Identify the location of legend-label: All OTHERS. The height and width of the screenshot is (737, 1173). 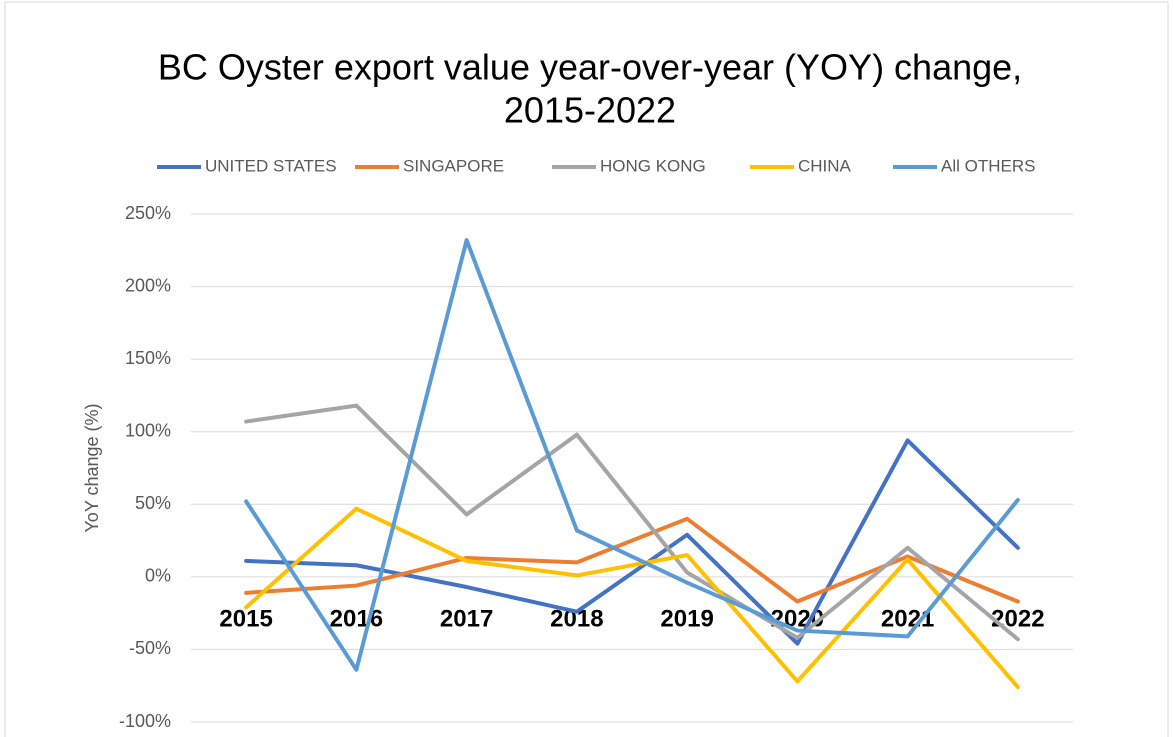
(988, 165).